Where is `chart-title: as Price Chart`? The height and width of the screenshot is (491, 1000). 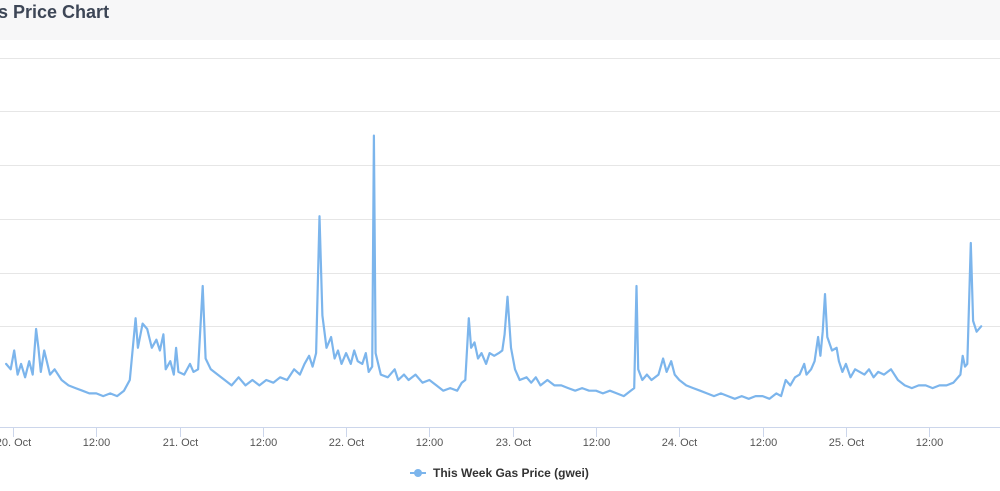
chart-title: as Price Chart is located at coordinates (55, 12).